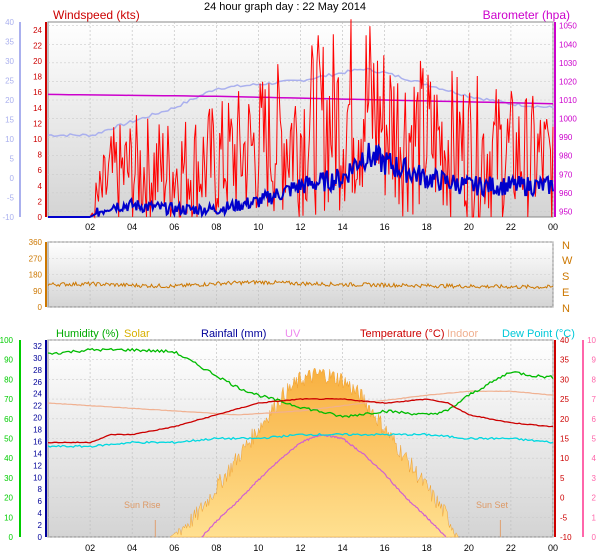  I want to click on rainfall-tick: 24, so click(37, 394).